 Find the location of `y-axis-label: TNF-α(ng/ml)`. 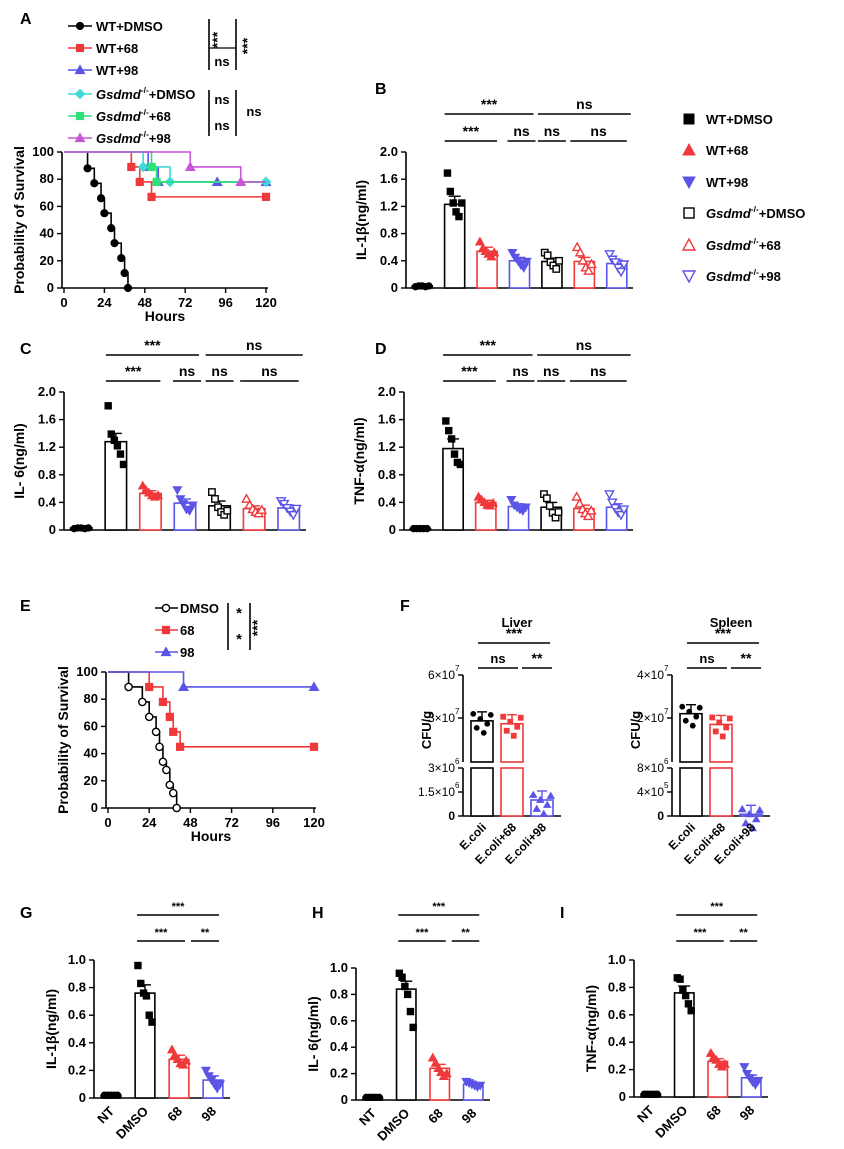

y-axis-label: TNF-α(ng/ml) is located at coordinates (359, 460).